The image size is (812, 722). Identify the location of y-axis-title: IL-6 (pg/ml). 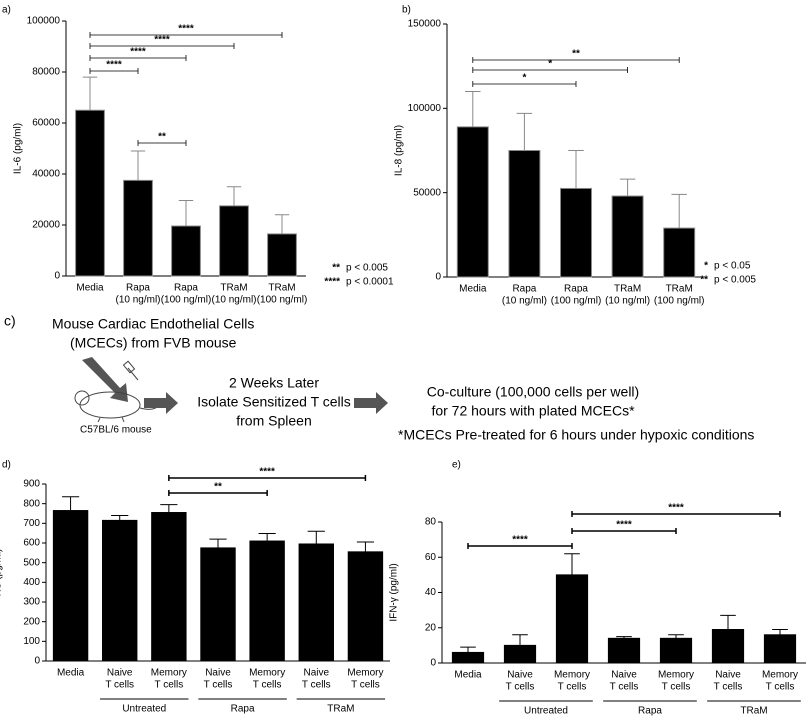
(18, 148).